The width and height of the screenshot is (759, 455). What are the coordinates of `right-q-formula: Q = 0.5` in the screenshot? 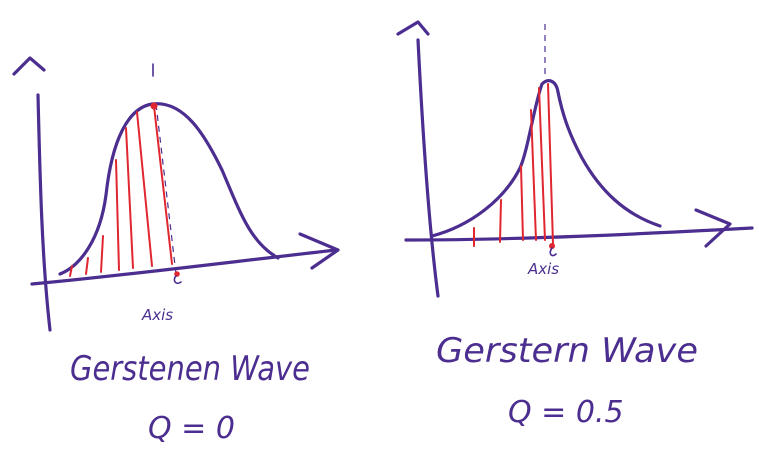 It's located at (566, 412).